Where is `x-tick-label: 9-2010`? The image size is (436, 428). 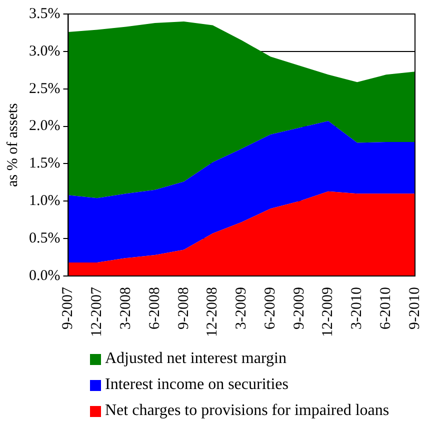 x-tick-label: 9-2010 is located at coordinates (414, 308).